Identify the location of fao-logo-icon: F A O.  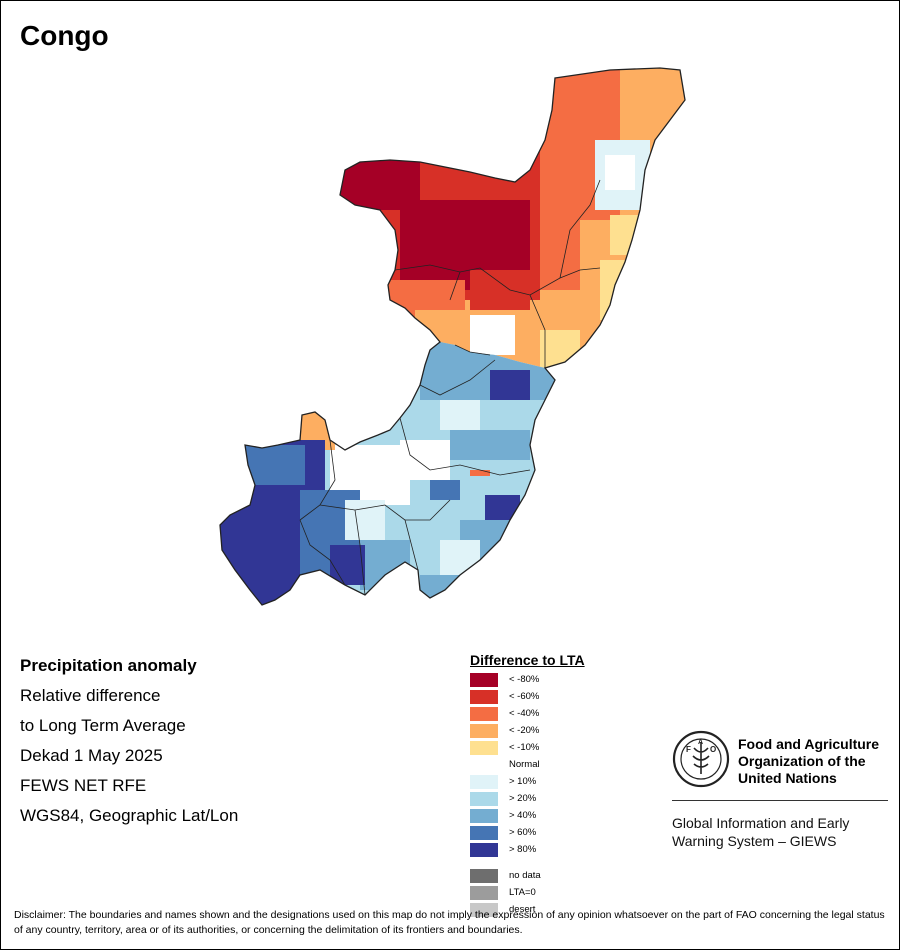
(701, 759).